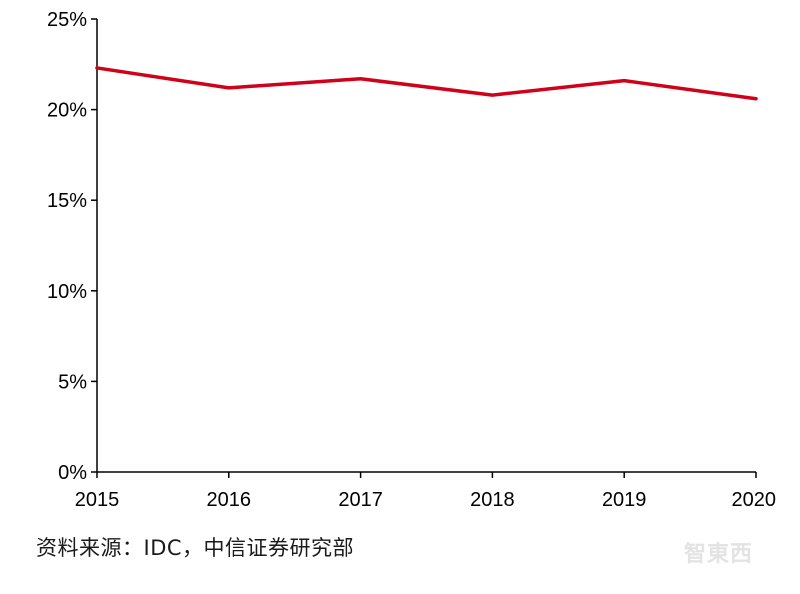 Image resolution: width=800 pixels, height=594 pixels. What do you see at coordinates (754, 500) in the screenshot?
I see `x-tick-label: 2020` at bounding box center [754, 500].